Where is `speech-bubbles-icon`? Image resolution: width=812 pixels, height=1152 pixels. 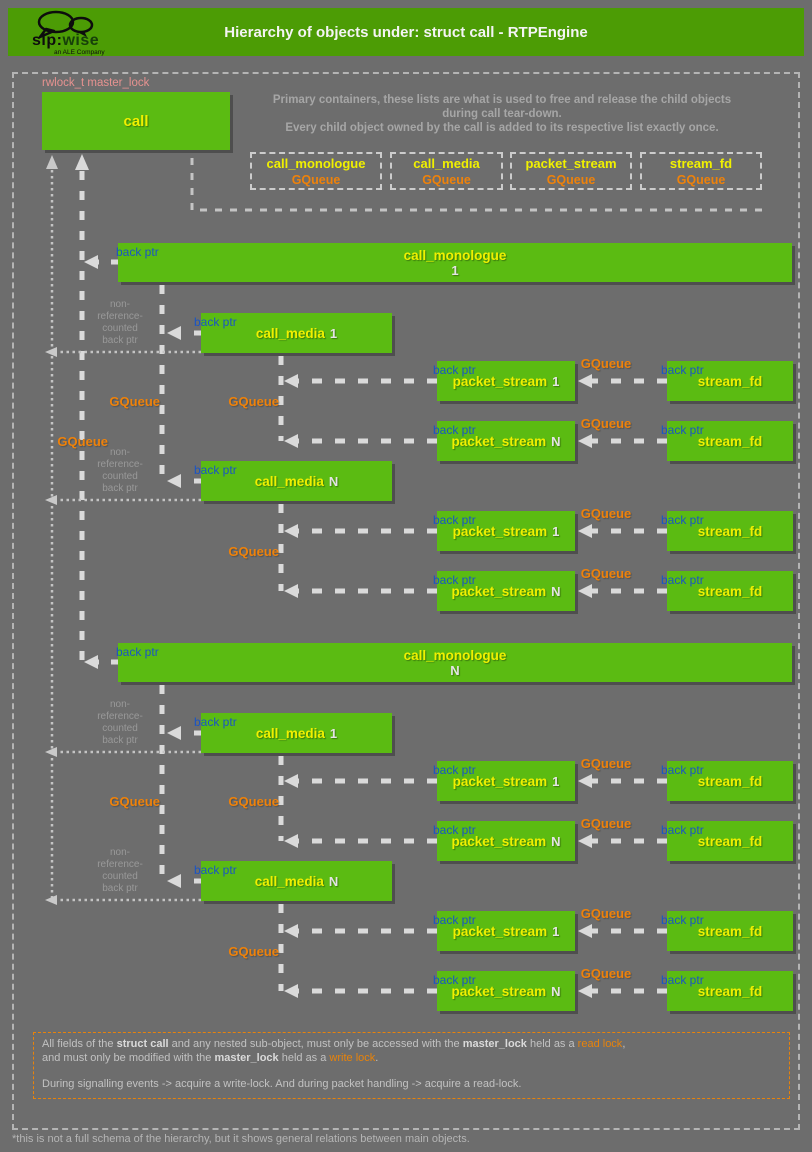
speech-bubbles-icon is located at coordinates (65, 24).